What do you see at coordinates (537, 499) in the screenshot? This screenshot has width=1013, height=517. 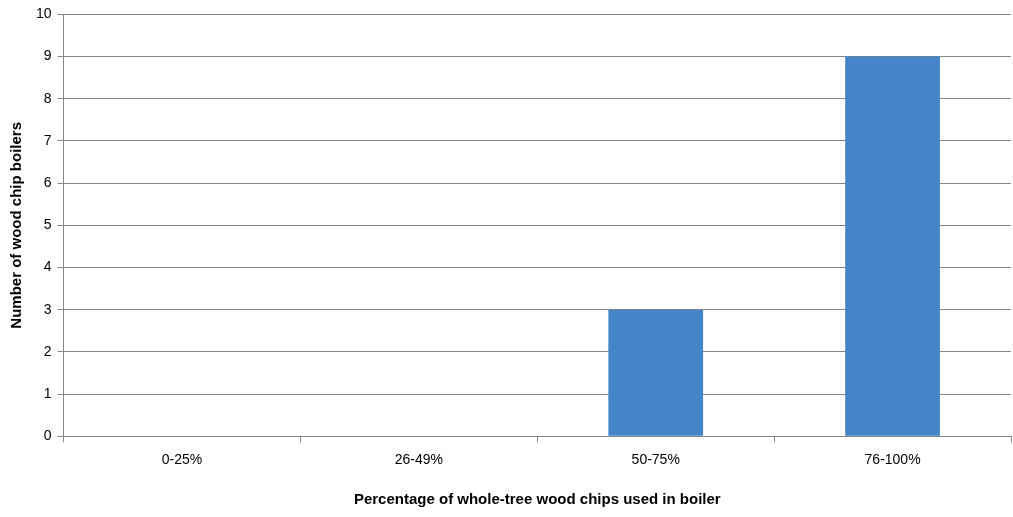 I see `x-axis-title: Percentage of whole-tree wood chips used in boiler` at bounding box center [537, 499].